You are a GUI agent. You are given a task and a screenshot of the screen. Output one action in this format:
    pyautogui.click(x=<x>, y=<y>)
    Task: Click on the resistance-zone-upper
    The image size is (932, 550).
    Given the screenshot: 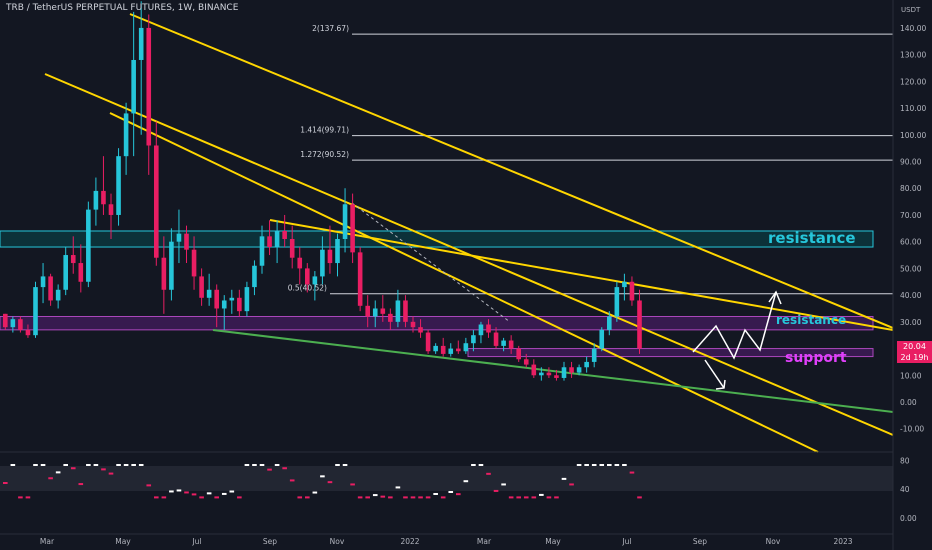 What is the action you would take?
    pyautogui.click(x=437, y=239)
    